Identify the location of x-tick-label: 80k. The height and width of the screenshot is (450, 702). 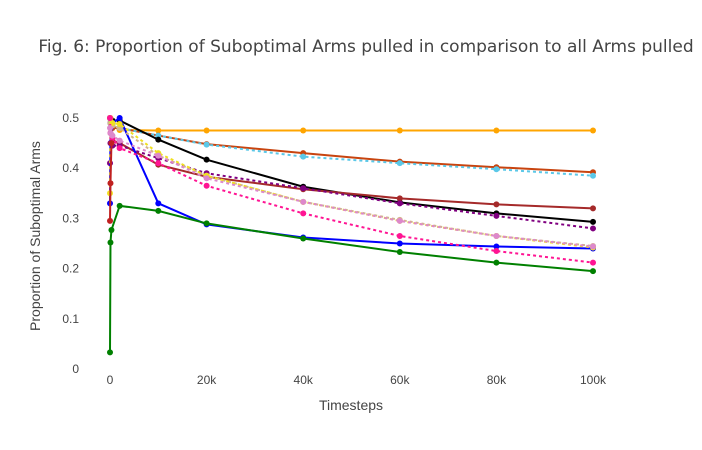
(497, 380).